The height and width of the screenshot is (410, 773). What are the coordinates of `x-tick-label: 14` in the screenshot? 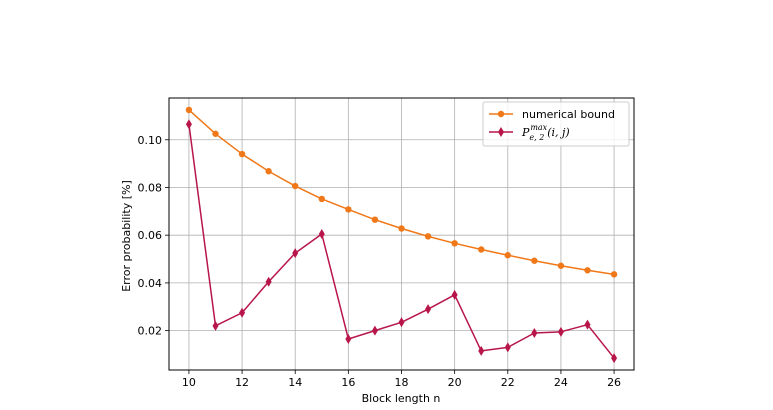 It's located at (295, 382).